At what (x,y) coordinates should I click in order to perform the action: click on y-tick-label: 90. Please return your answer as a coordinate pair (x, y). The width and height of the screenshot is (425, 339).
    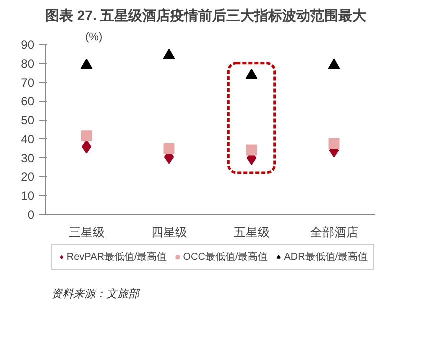
    Looking at the image, I should click on (28, 45).